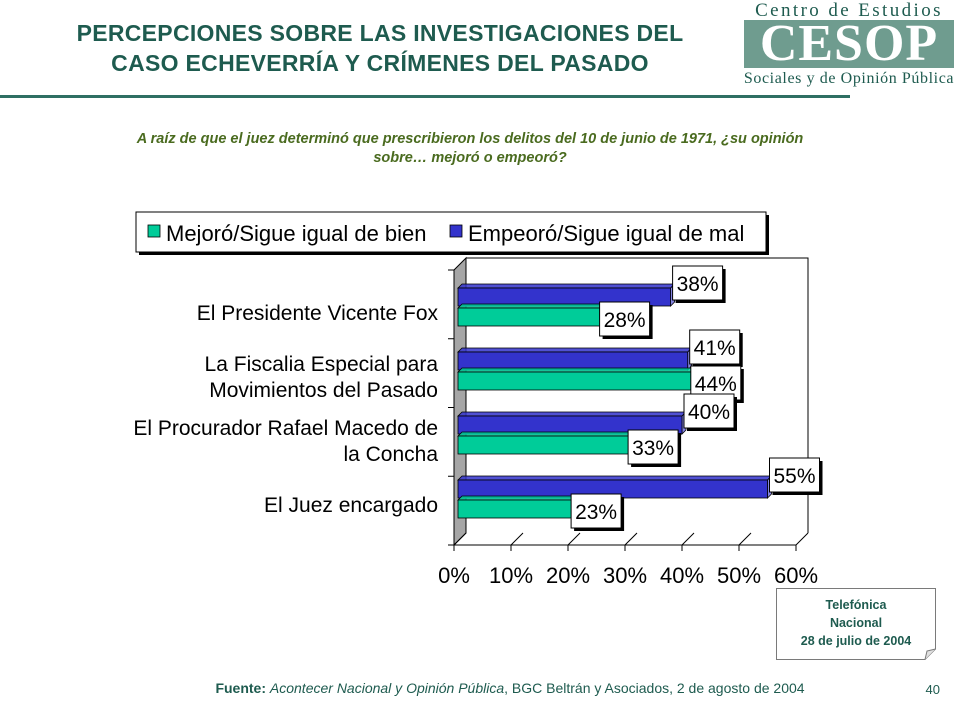 This screenshot has height=720, width=960. Describe the element at coordinates (380, 63) in the screenshot. I see `title-line-2: CASO ECHEVERRÍA Y CRÍMENES DEL PASADO` at that location.